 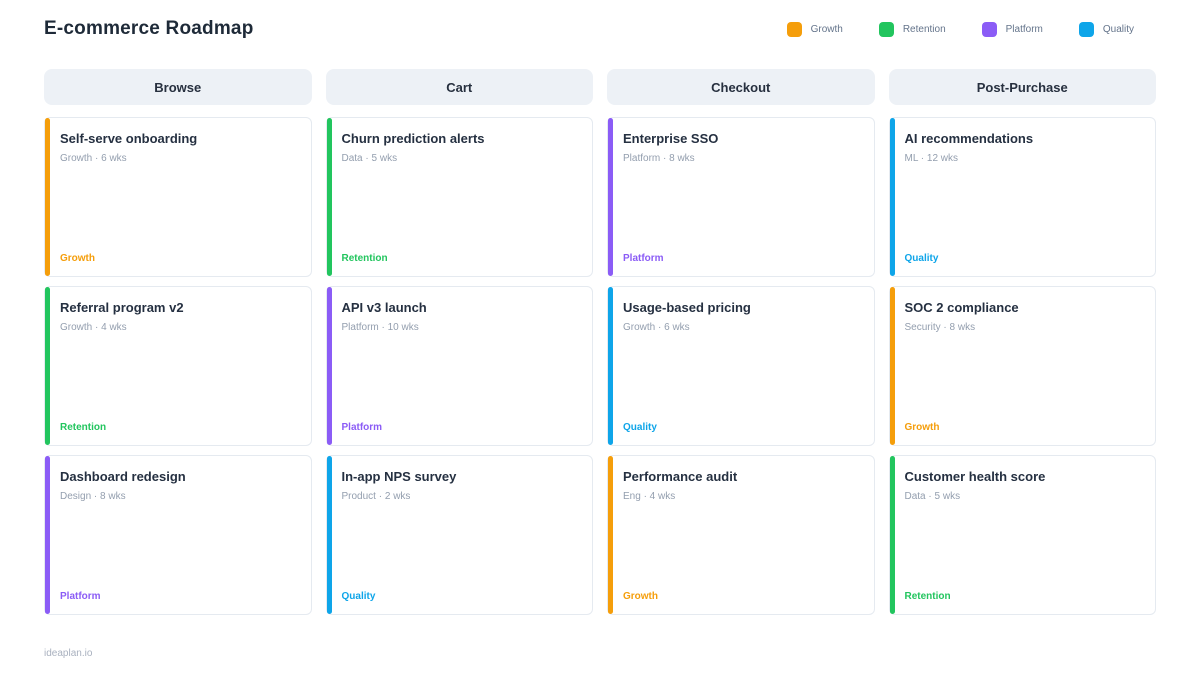 What do you see at coordinates (671, 138) in the screenshot?
I see `card-title: Enterprise SSO` at bounding box center [671, 138].